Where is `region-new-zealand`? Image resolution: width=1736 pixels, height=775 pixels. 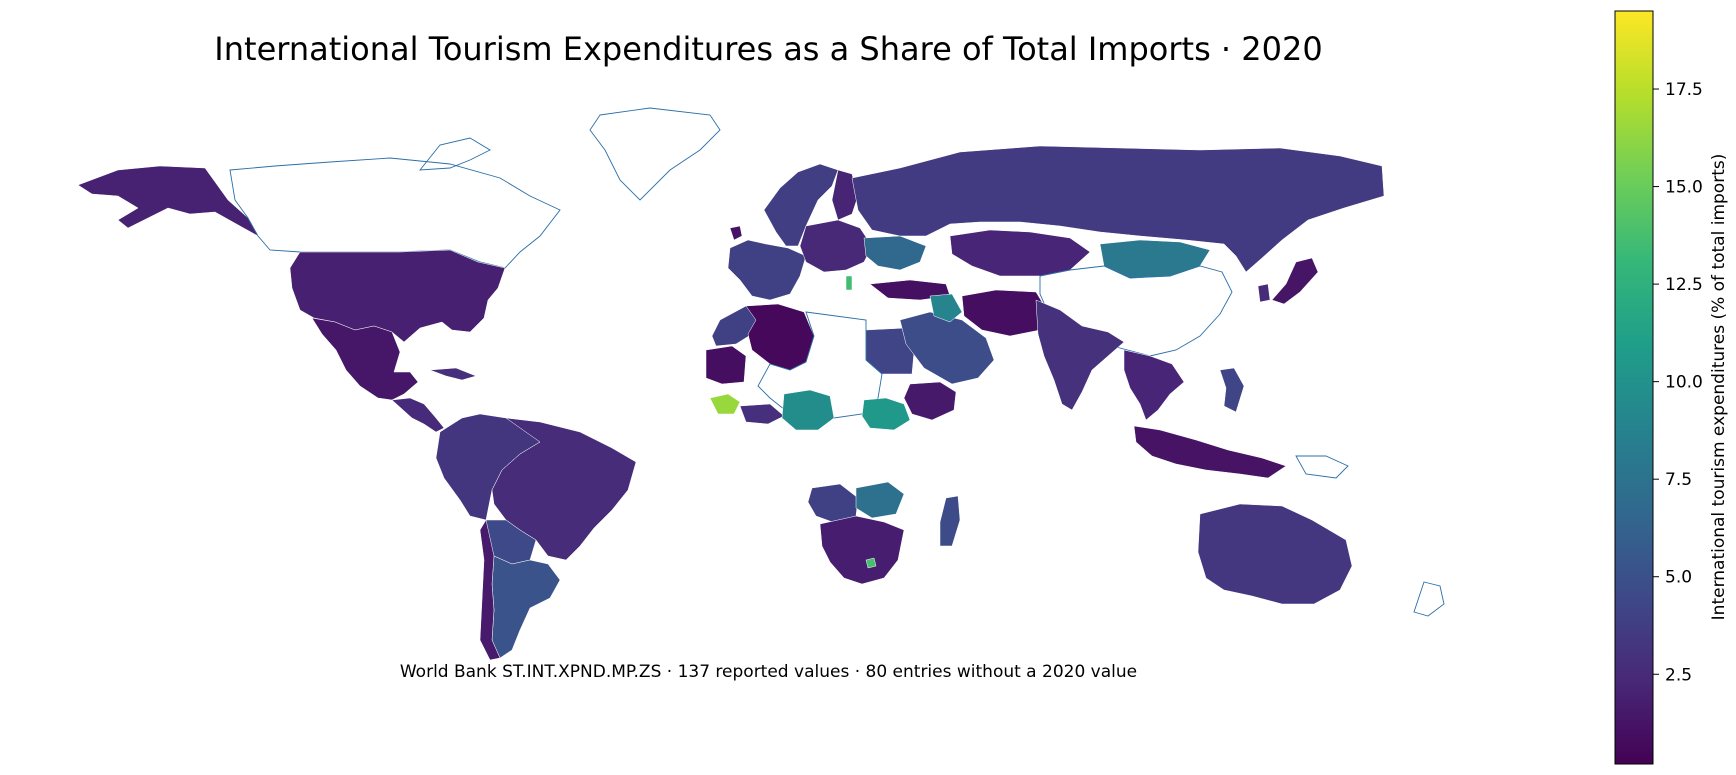
region-new-zealand is located at coordinates (1429, 599).